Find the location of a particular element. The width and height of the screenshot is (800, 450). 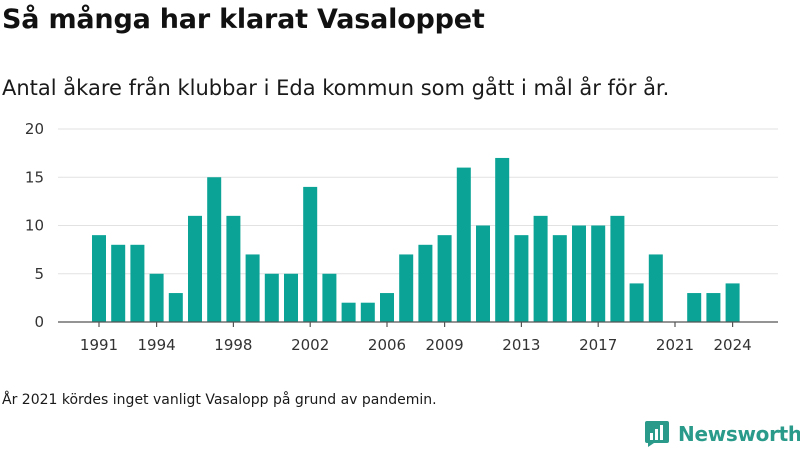

bar-2017 is located at coordinates (598, 273).